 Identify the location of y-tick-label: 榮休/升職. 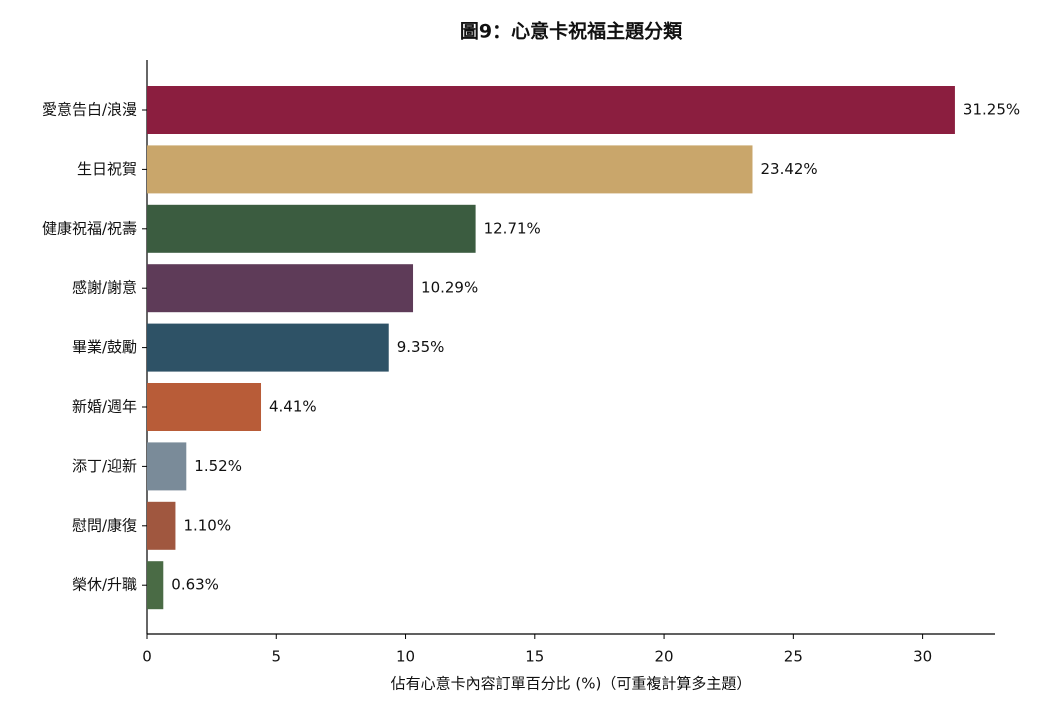
(104, 585).